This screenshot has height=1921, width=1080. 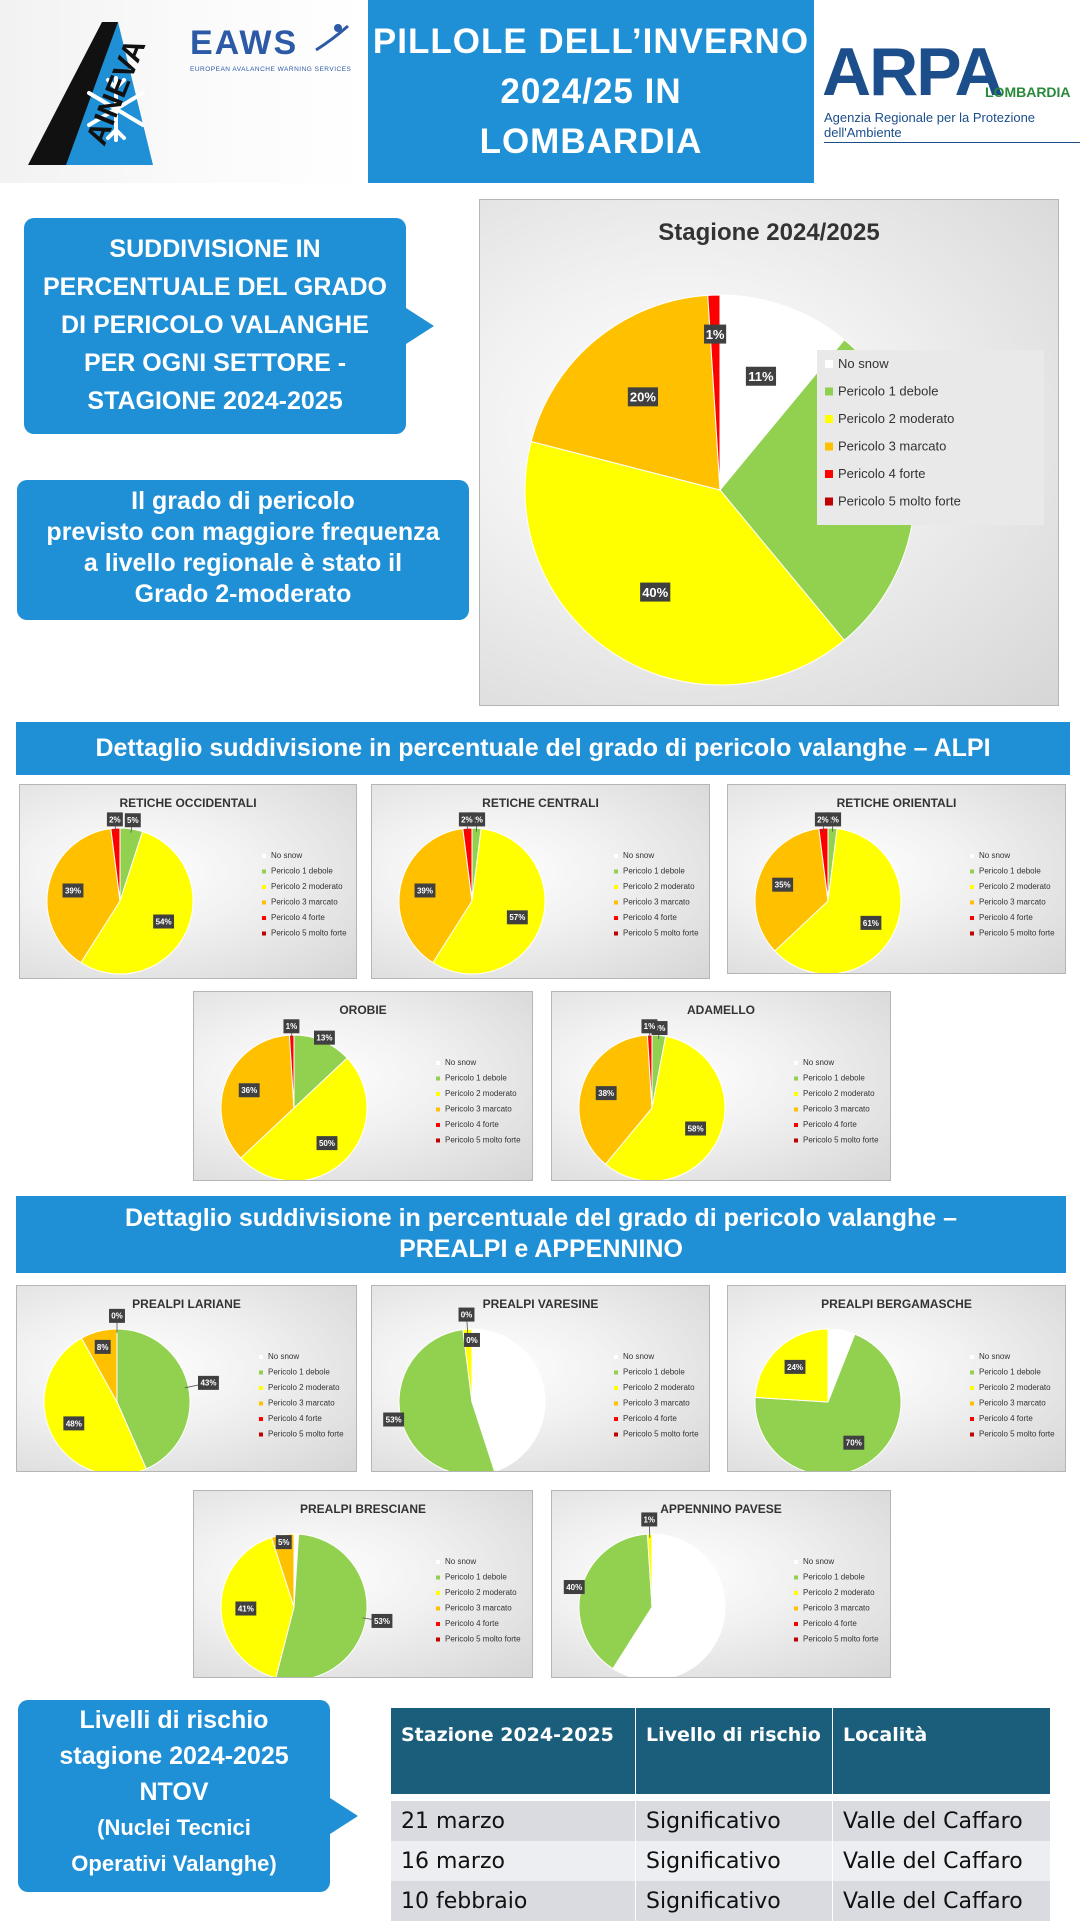 What do you see at coordinates (783, 885) in the screenshot?
I see `data-label: 35%` at bounding box center [783, 885].